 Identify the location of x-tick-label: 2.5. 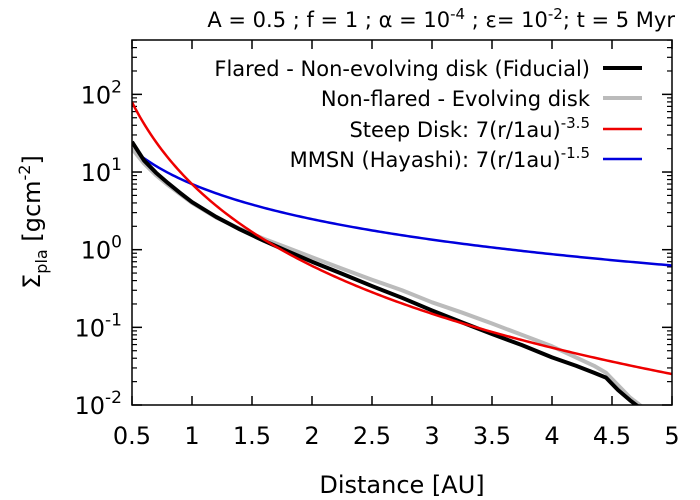
(372, 436).